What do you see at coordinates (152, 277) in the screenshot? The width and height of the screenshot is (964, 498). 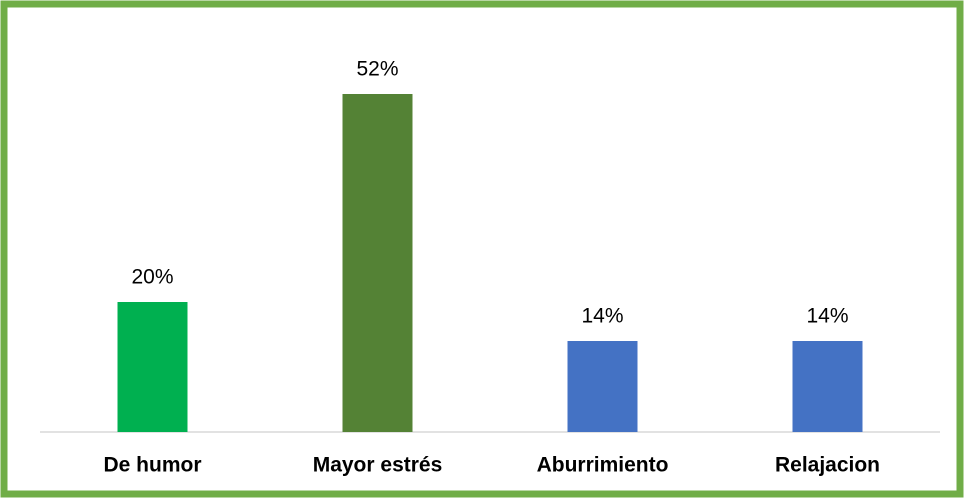 I see `value-label: 20%` at bounding box center [152, 277].